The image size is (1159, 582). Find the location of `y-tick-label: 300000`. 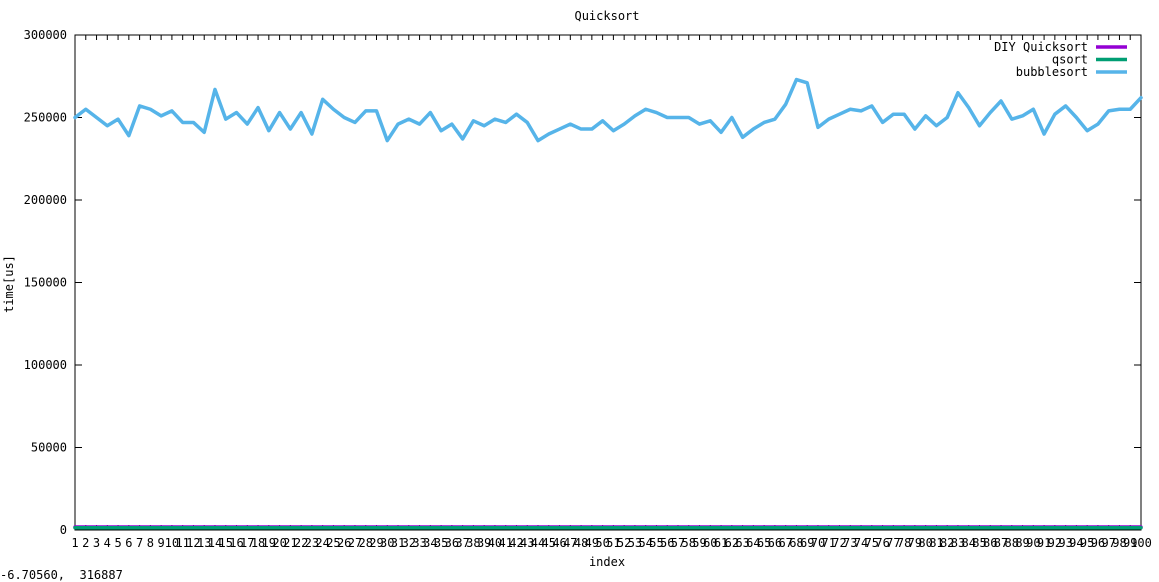

y-tick-label: 300000 is located at coordinates (45, 35).